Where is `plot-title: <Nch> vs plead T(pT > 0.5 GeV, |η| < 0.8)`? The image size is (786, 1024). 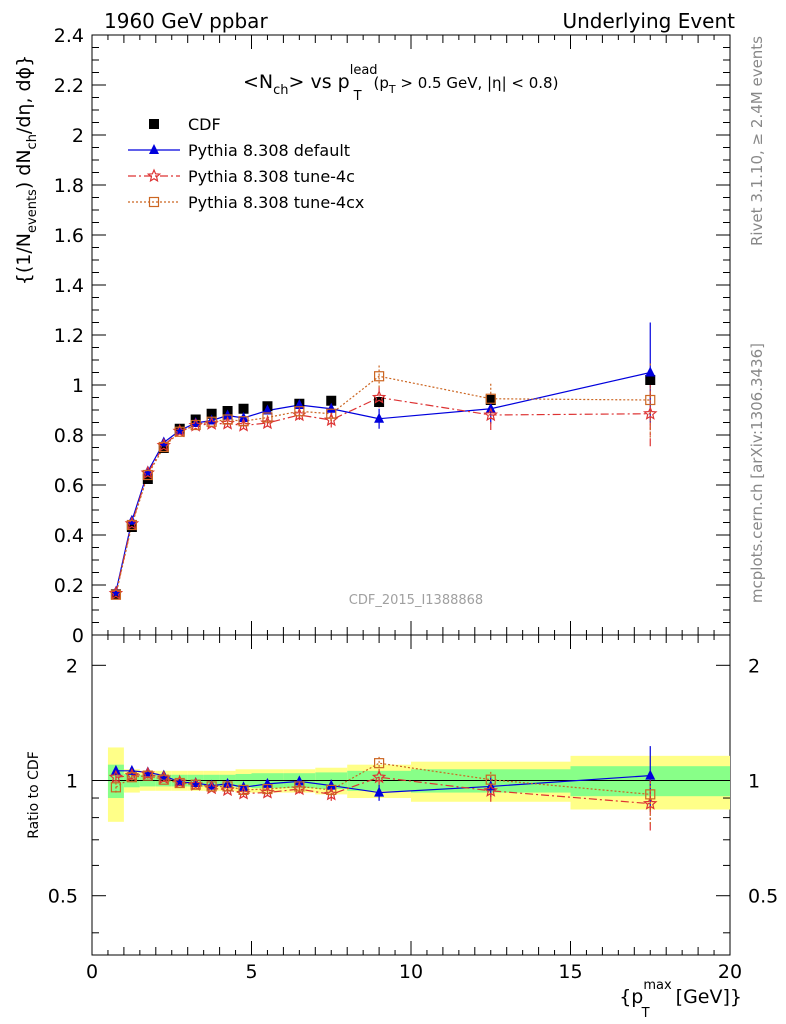
plot-title: <Nch> vs plead T(pT > 0.5 GeV, |η| < 0.8) is located at coordinates (400, 83).